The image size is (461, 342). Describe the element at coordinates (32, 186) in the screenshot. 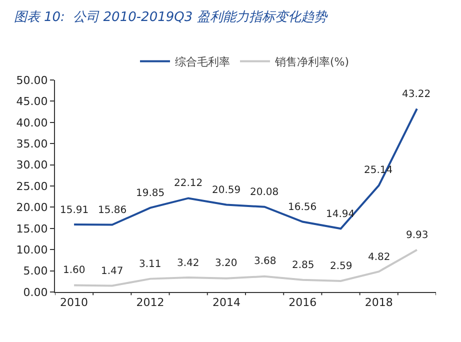

I see `y-tick-label: 25.00` at that location.